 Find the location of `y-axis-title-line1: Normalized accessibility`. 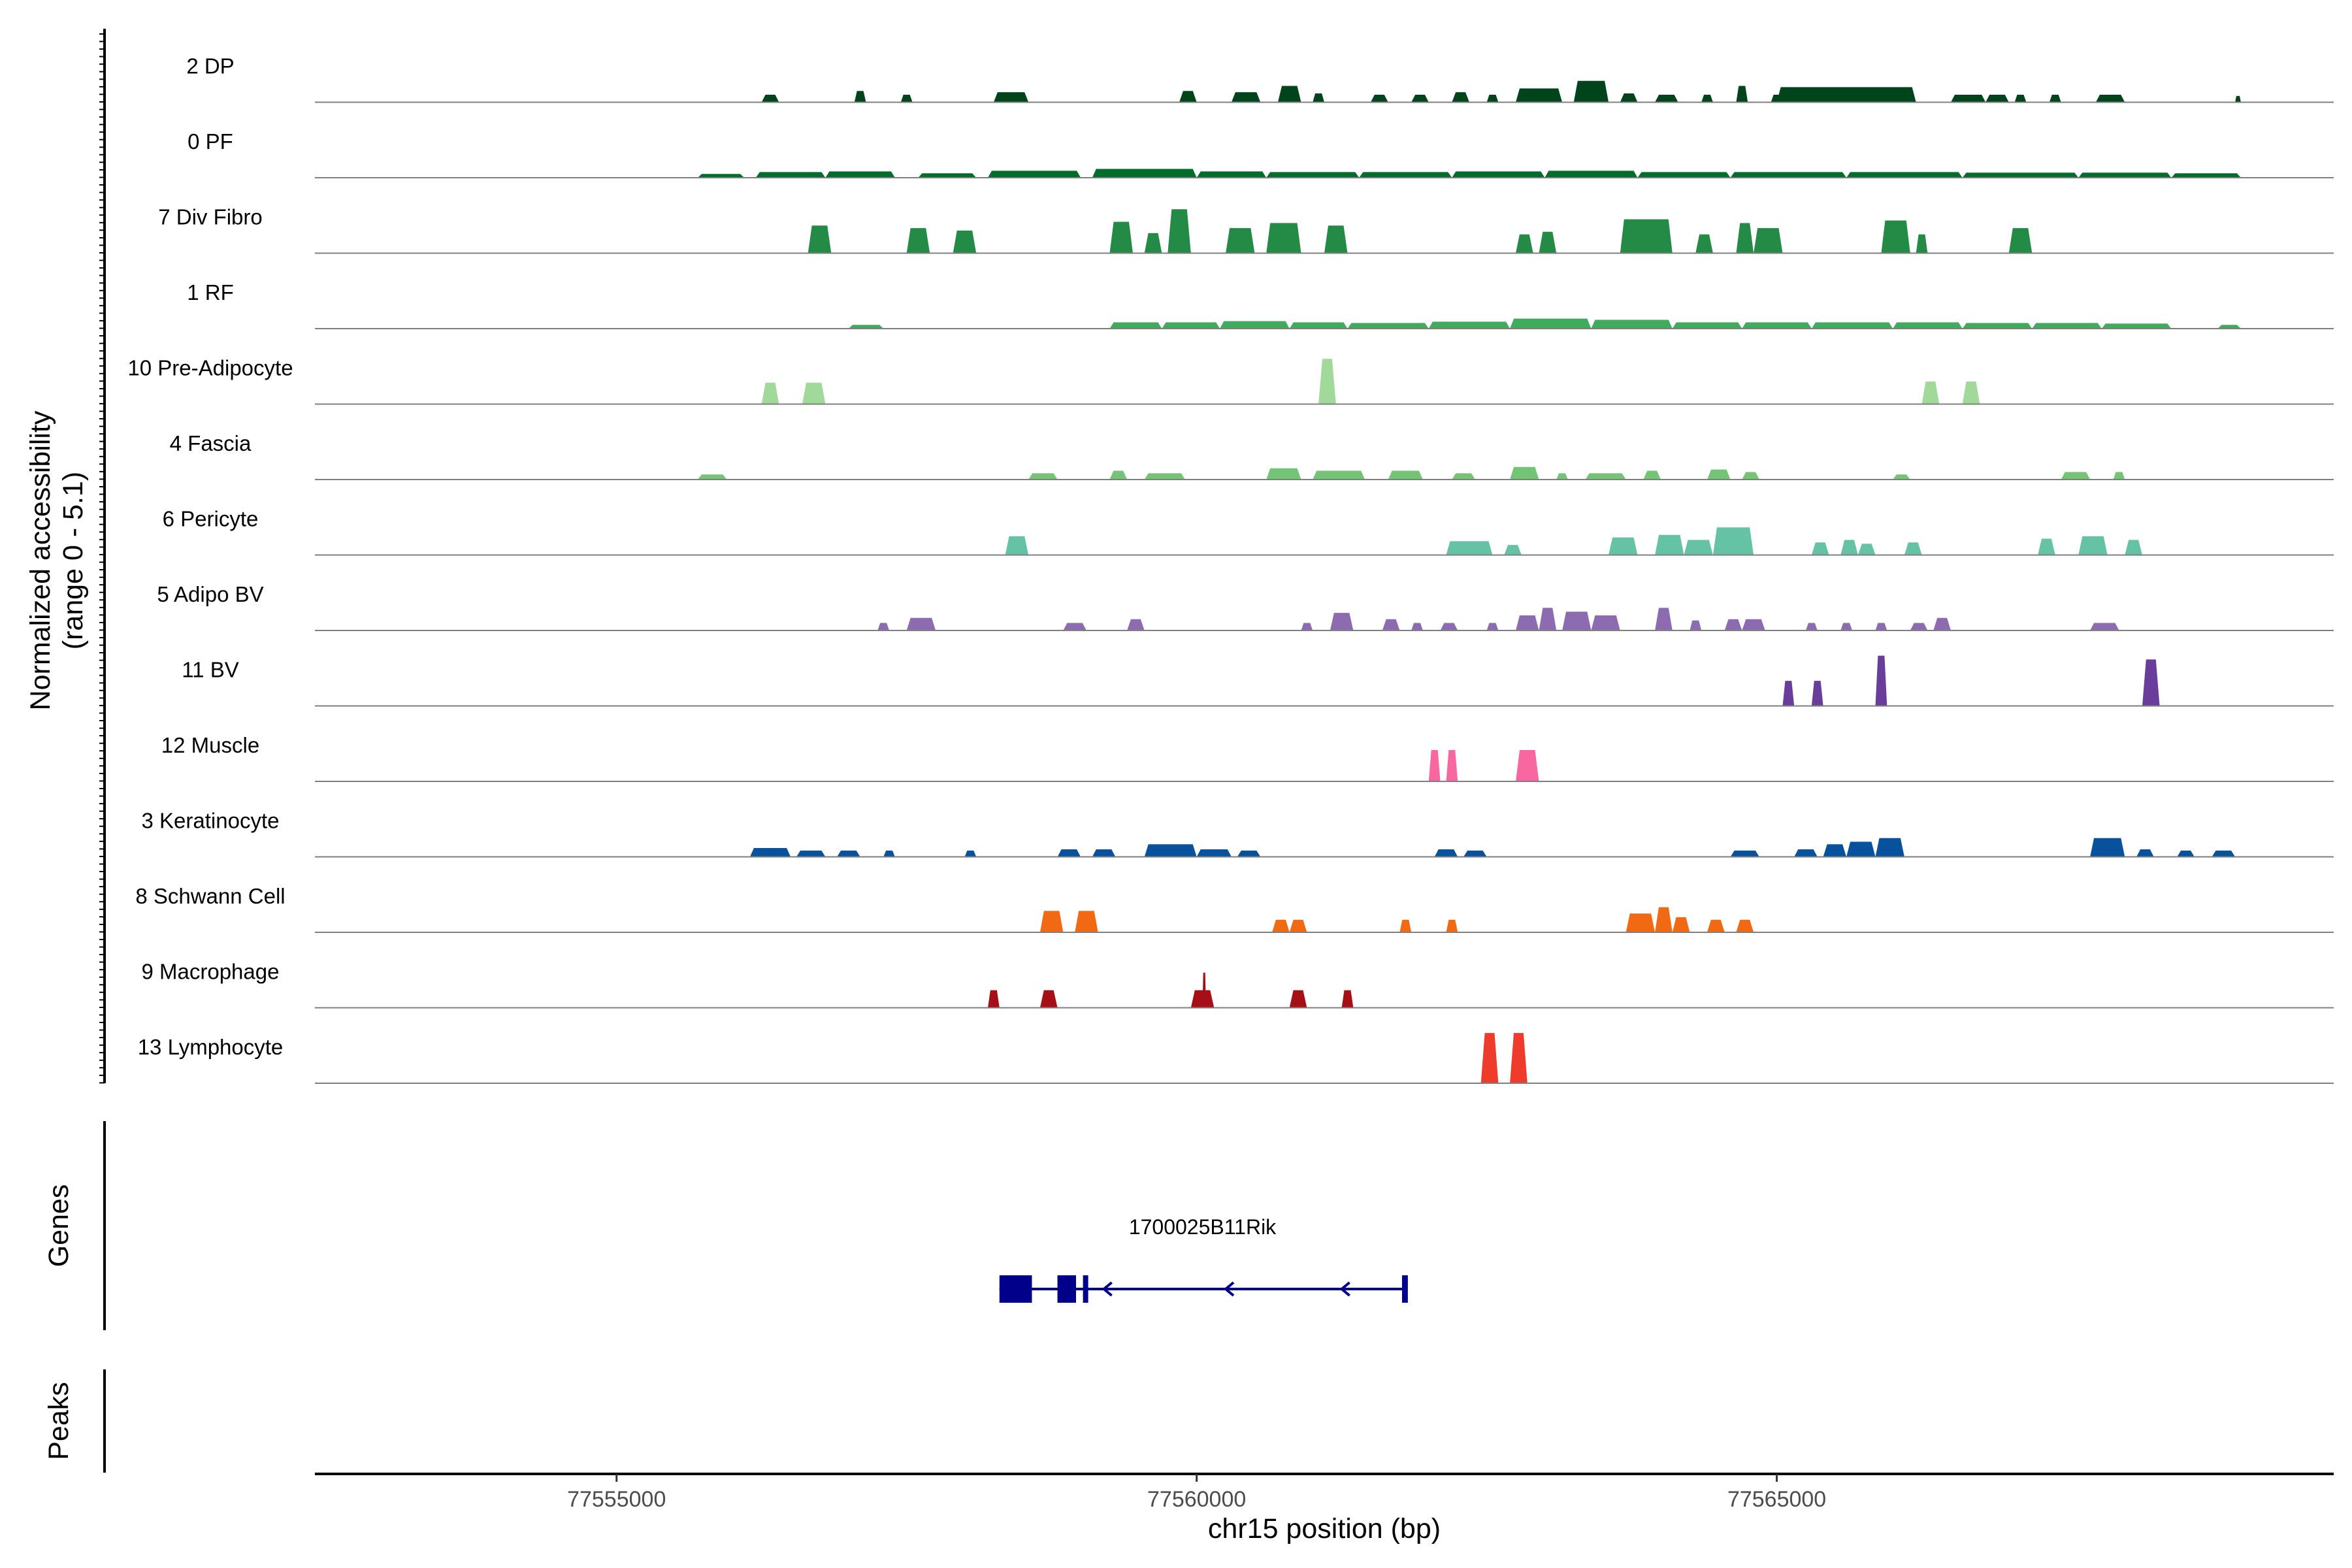

y-axis-title-line1: Normalized accessibility is located at coordinates (40, 560).